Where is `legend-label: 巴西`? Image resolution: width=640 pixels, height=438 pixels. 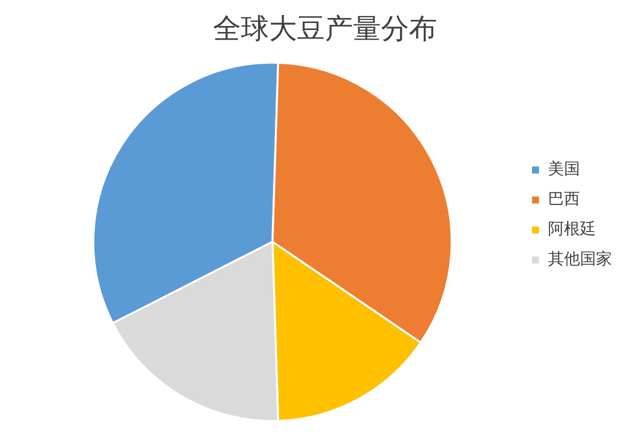
legend-label: 巴西 is located at coordinates (564, 198).